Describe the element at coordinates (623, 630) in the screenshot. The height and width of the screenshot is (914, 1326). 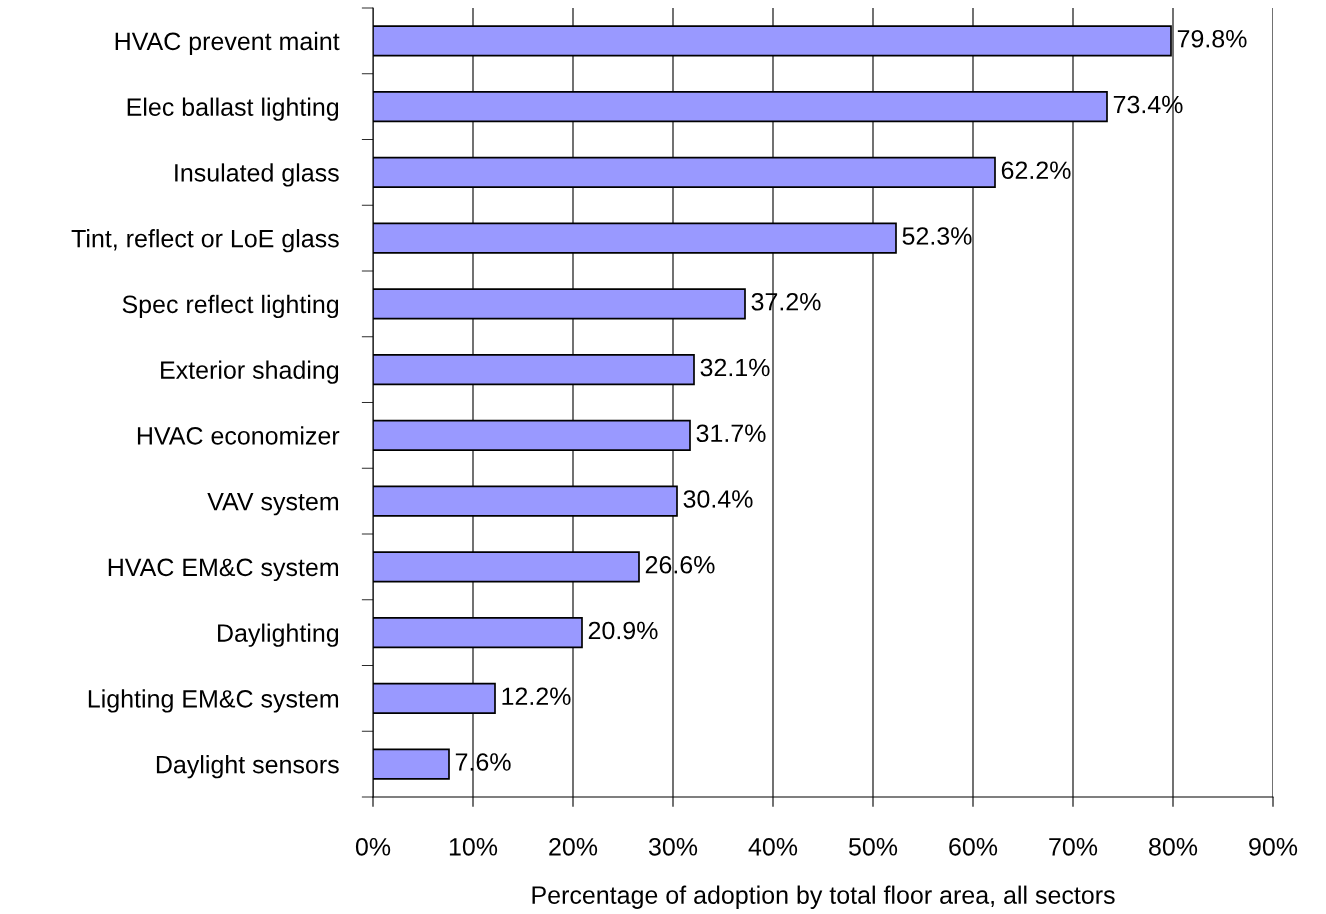
I see `data-label: 20.9%` at that location.